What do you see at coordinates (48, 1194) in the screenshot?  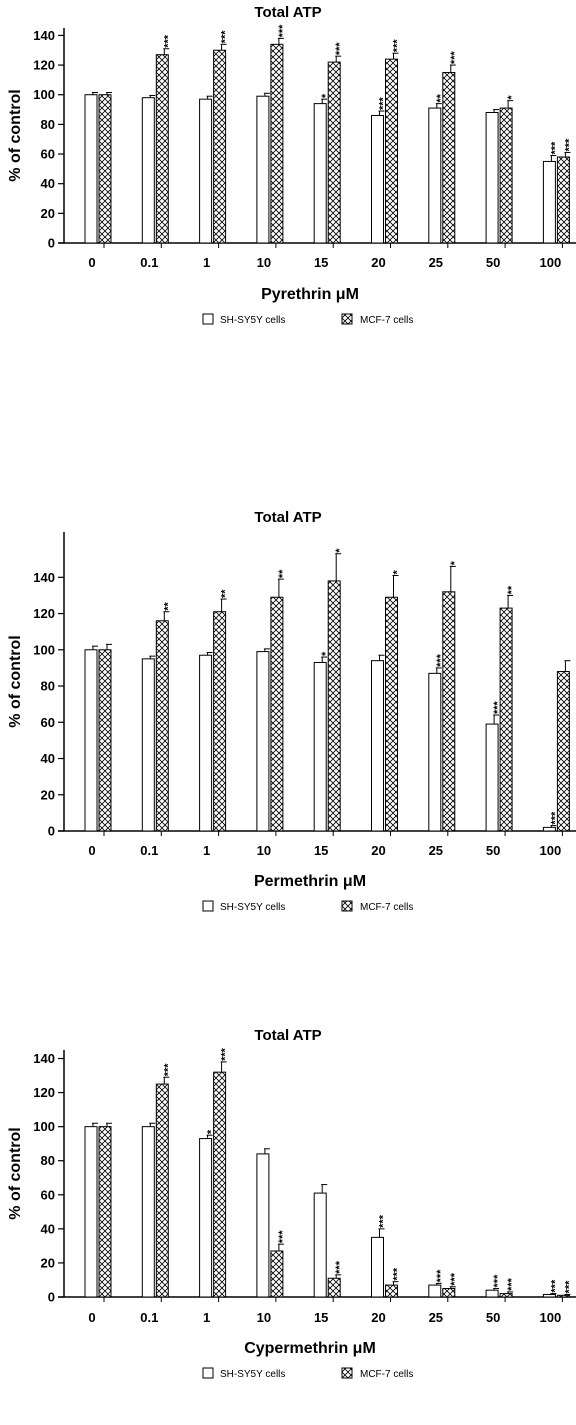 I see `y-tick-label: 60` at bounding box center [48, 1194].